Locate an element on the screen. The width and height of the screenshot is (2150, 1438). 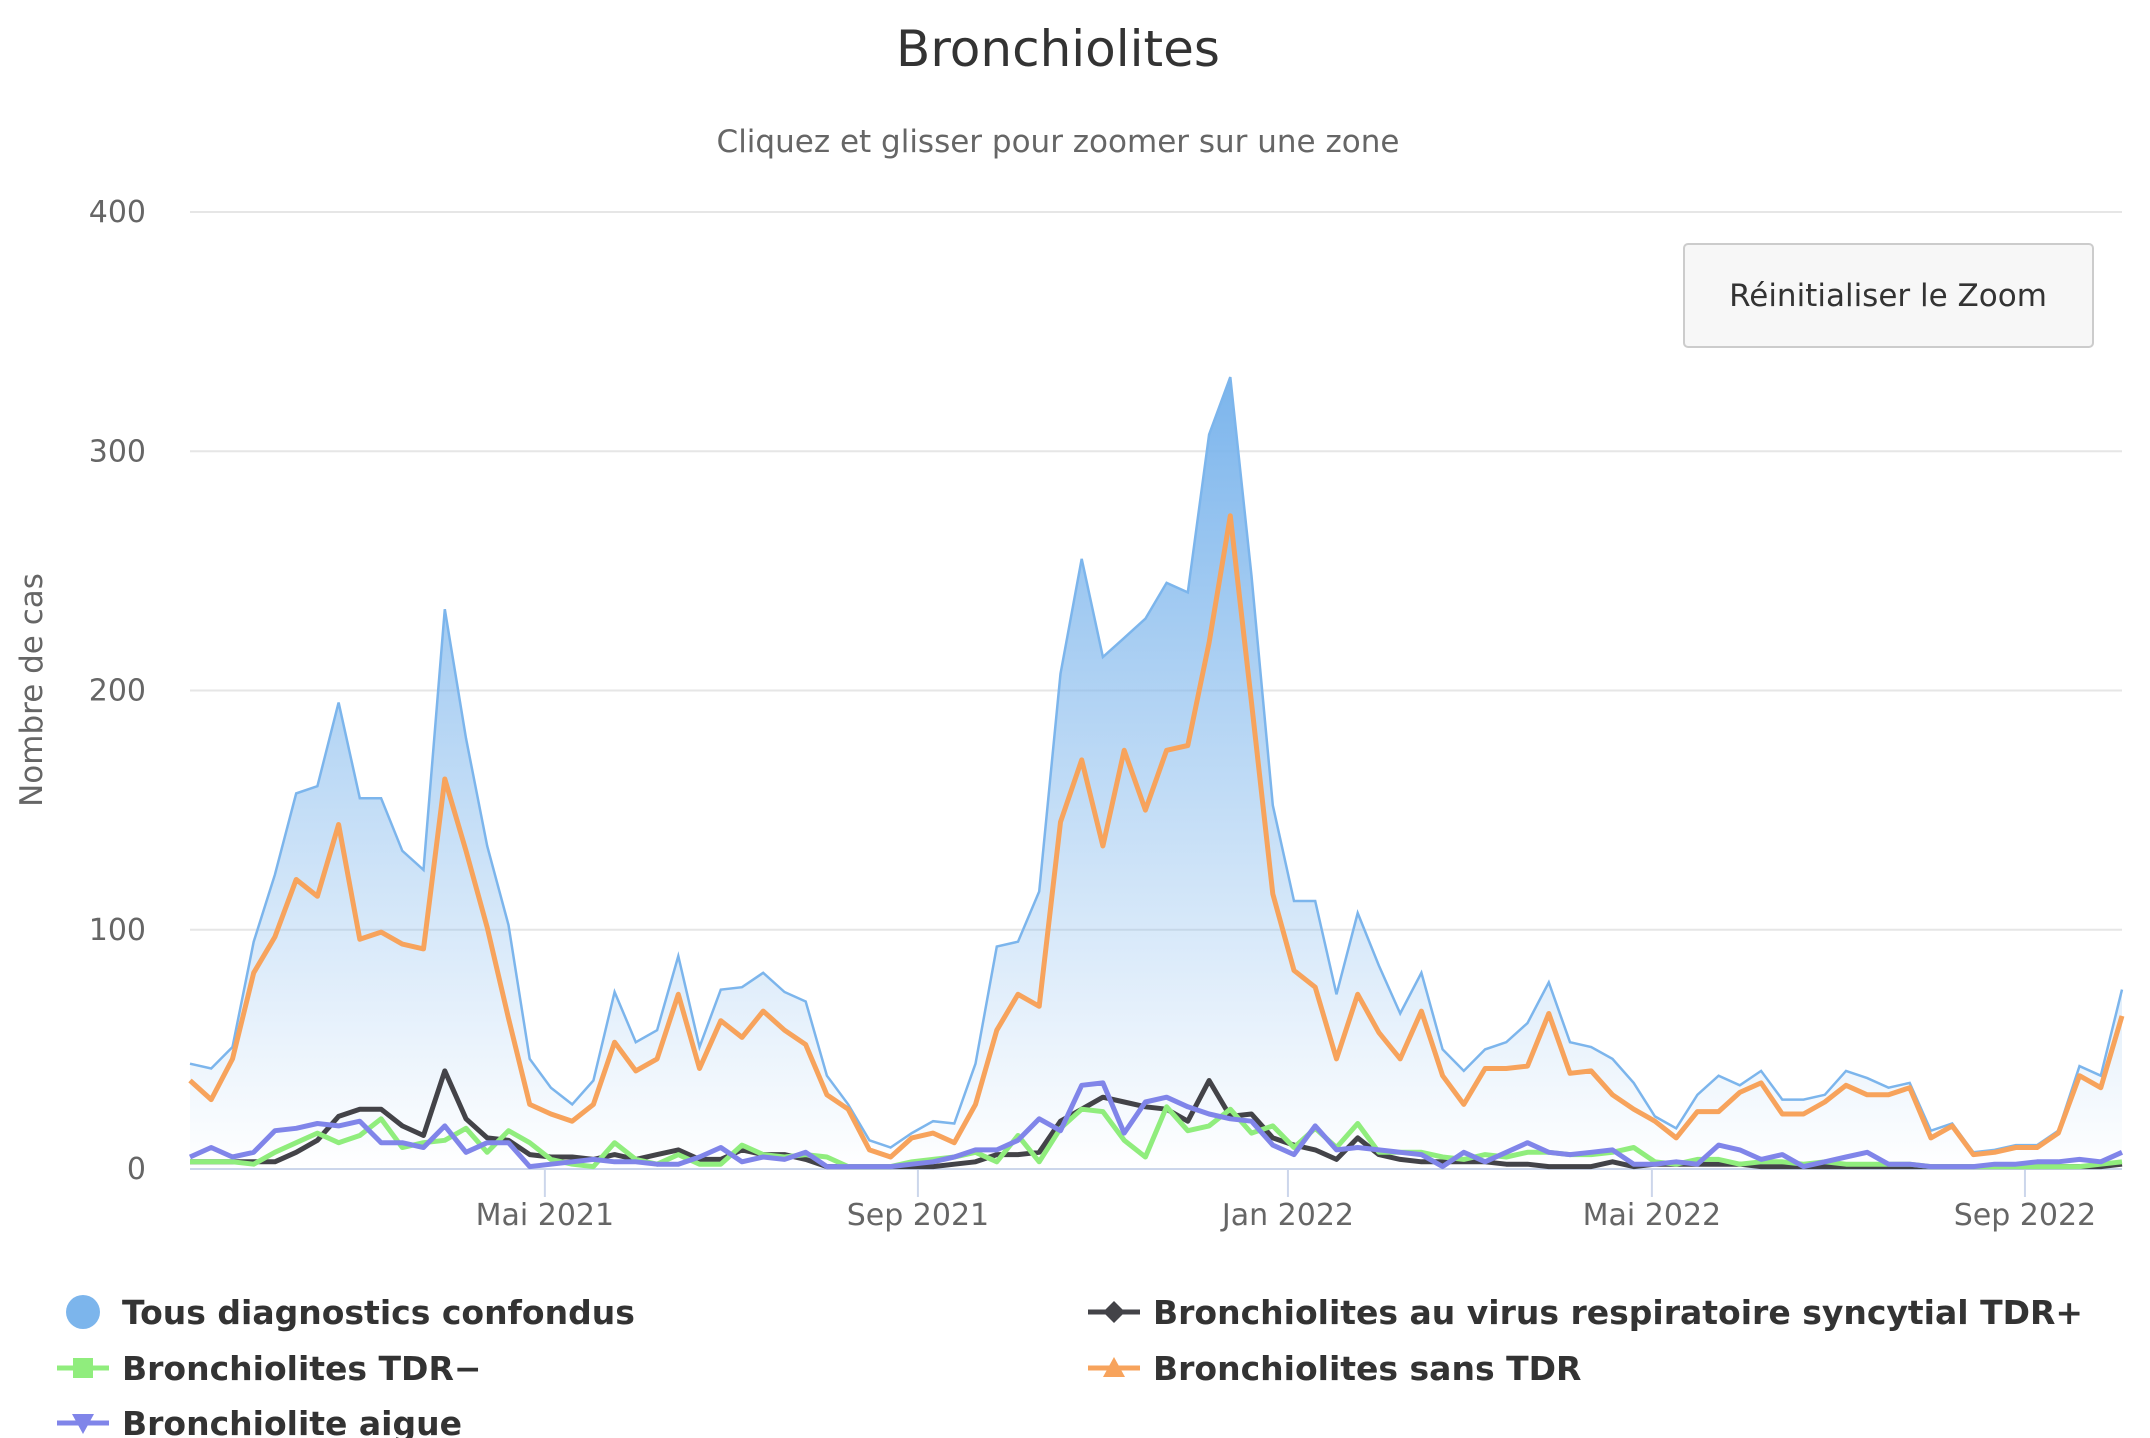
legend-item-bronchiolites-tdr: Bronchiolites TDR− is located at coordinates (269, 1368).